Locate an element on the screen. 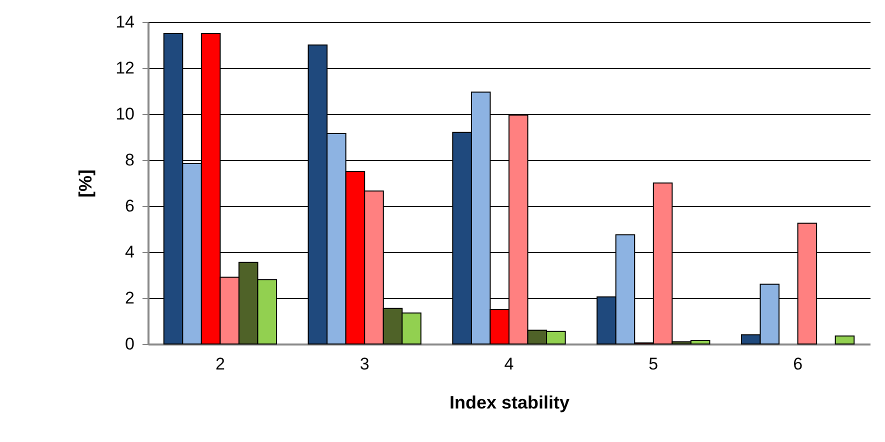 This screenshot has height=442, width=885. y-tick-label: 6 is located at coordinates (129, 206).